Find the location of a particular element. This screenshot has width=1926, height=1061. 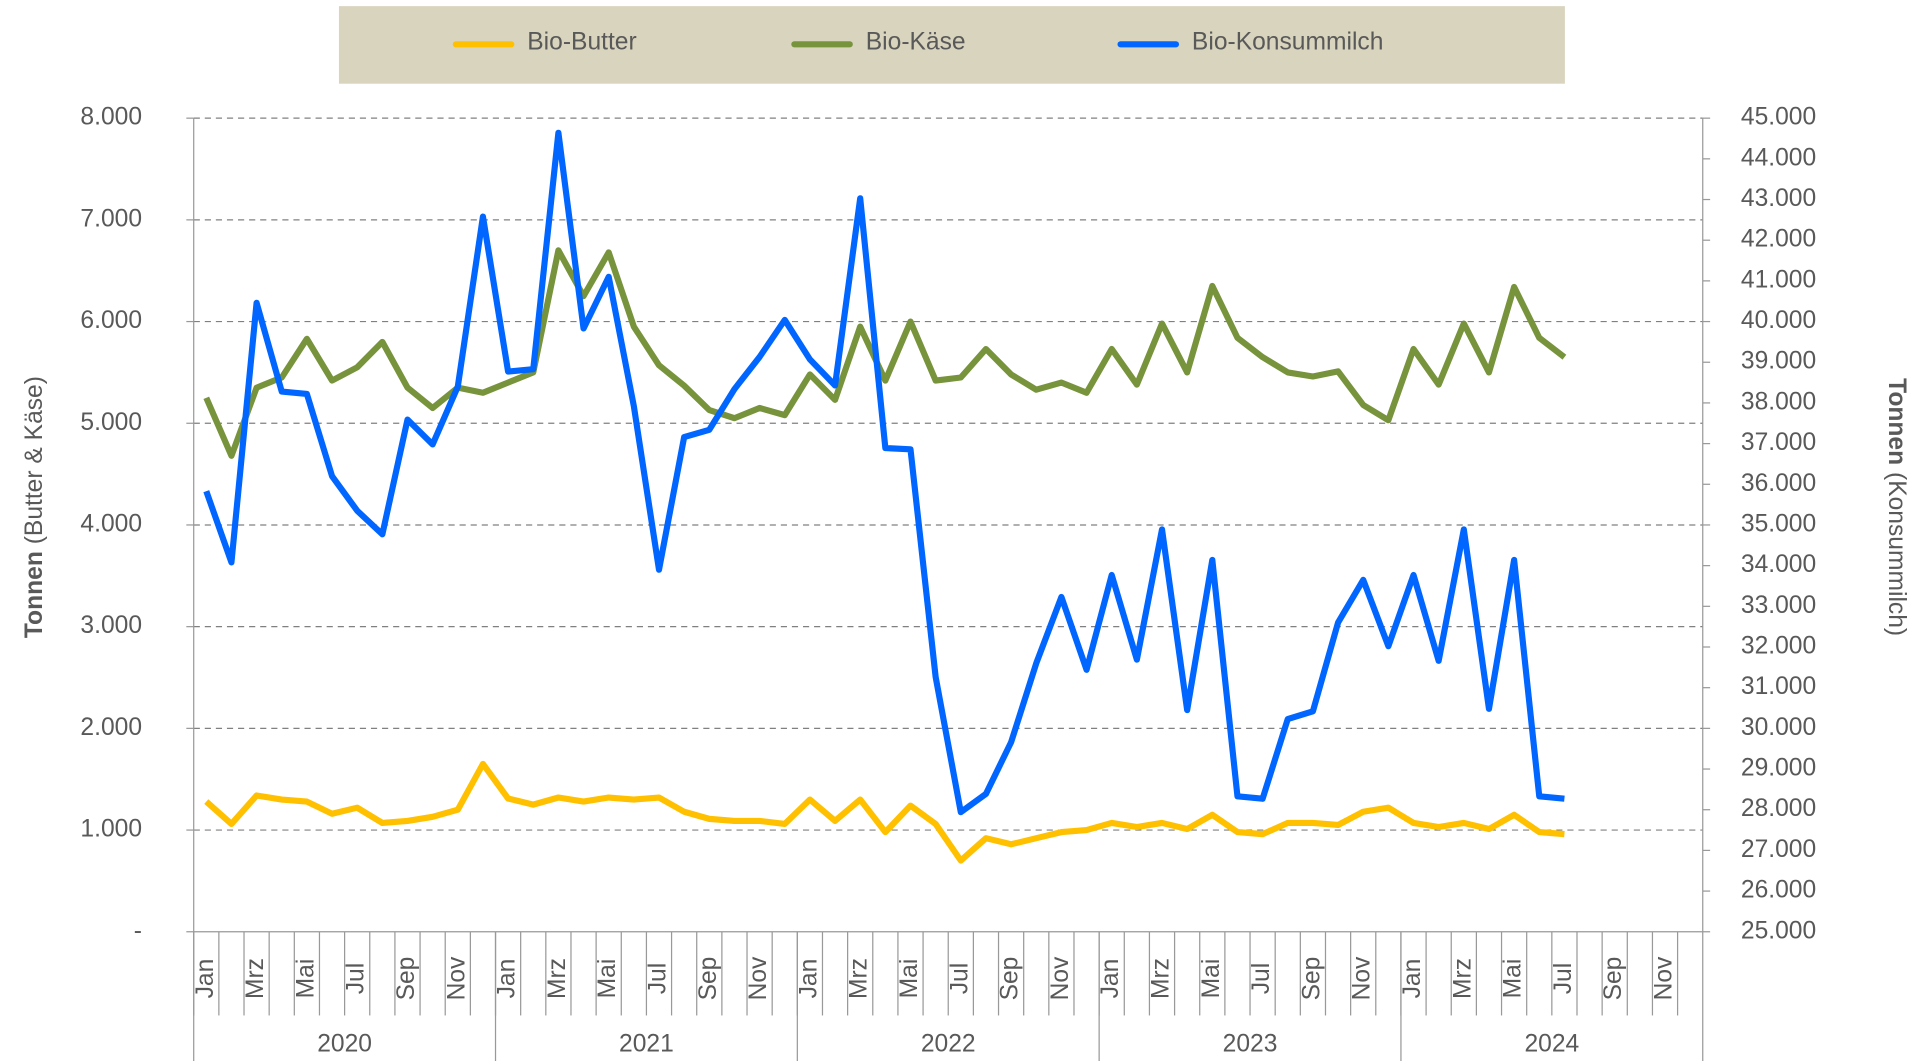

y2-tick-label: 45.000 is located at coordinates (1778, 117).